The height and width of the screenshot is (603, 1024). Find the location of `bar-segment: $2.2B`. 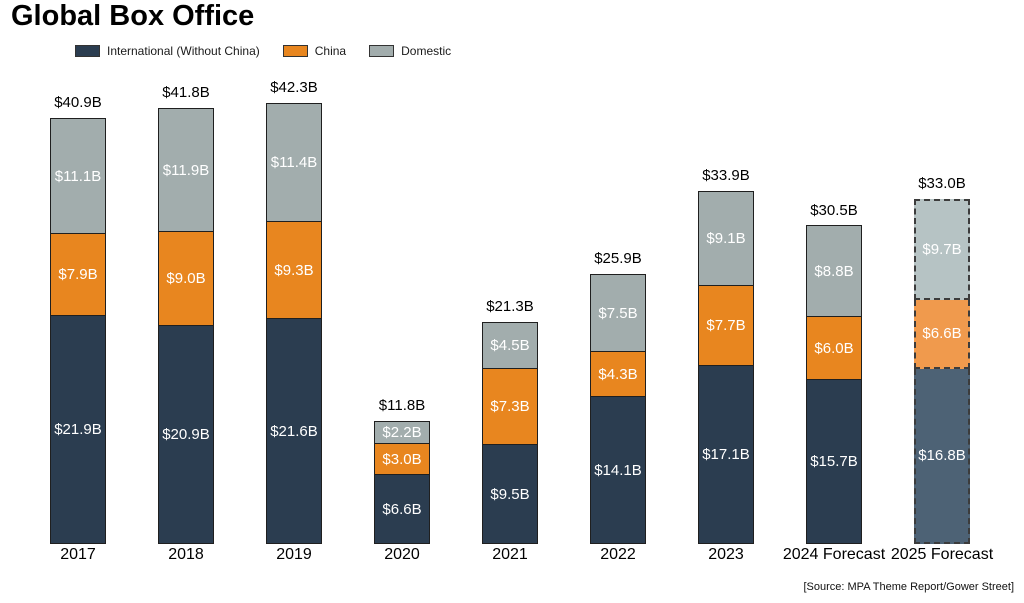

bar-segment: $2.2B is located at coordinates (402, 432).